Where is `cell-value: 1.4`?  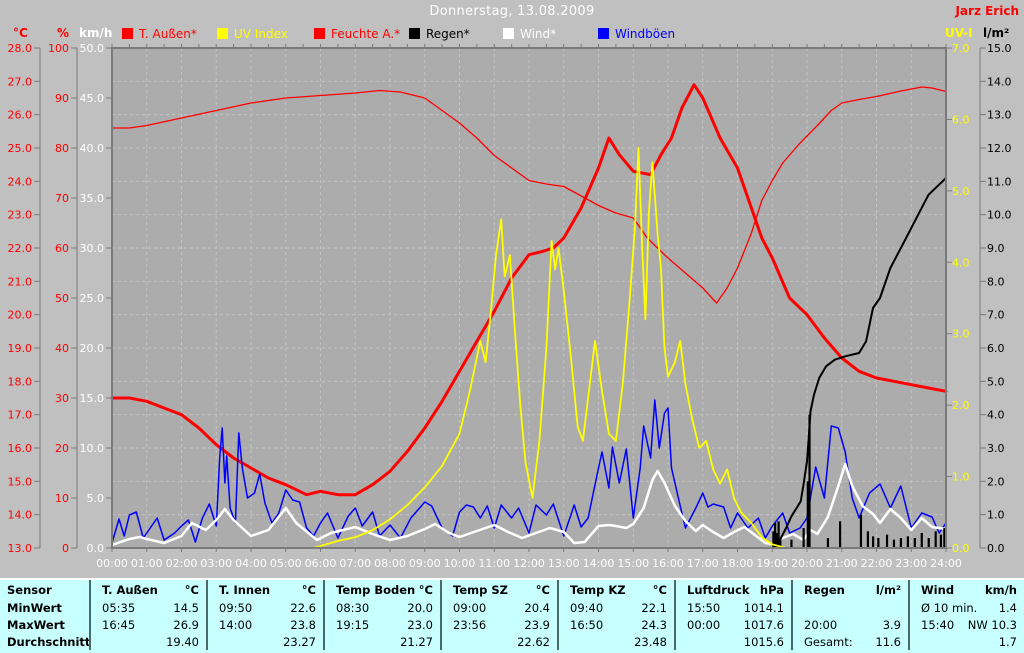
cell-value: 1.4 is located at coordinates (1007, 607).